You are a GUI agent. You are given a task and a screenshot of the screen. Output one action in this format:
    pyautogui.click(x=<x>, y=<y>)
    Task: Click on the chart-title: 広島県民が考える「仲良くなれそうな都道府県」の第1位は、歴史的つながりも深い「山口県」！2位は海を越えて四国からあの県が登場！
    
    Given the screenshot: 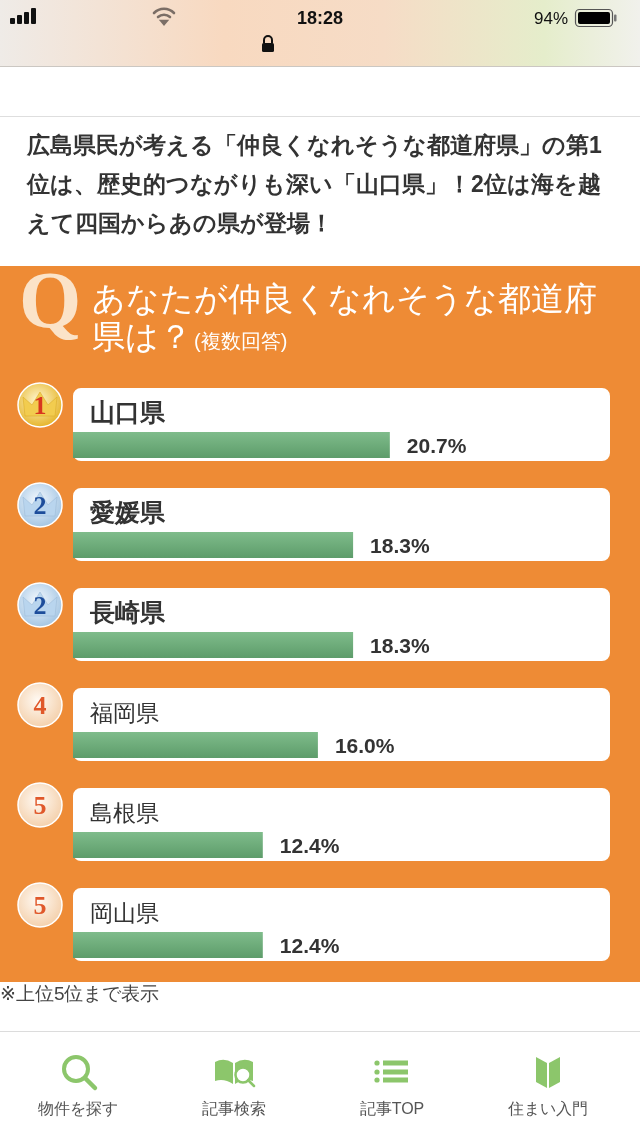 What is the action you would take?
    pyautogui.click(x=314, y=184)
    